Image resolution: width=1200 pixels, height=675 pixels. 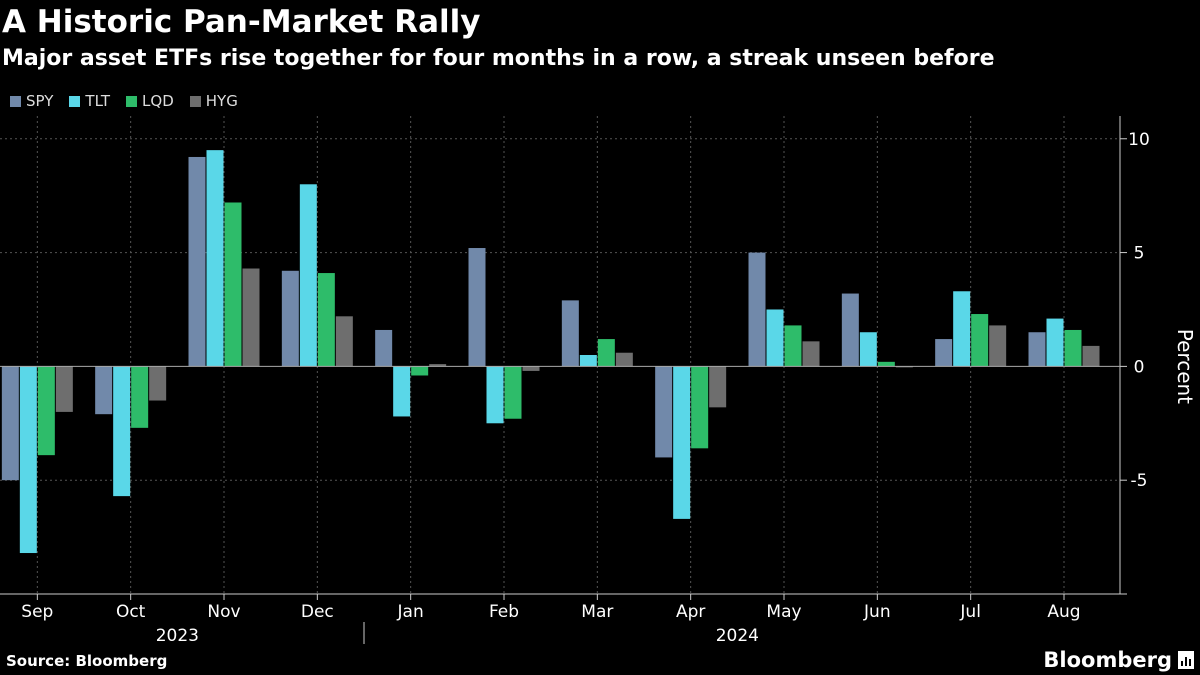 What do you see at coordinates (1091, 356) in the screenshot?
I see `bar-hyg-aug` at bounding box center [1091, 356].